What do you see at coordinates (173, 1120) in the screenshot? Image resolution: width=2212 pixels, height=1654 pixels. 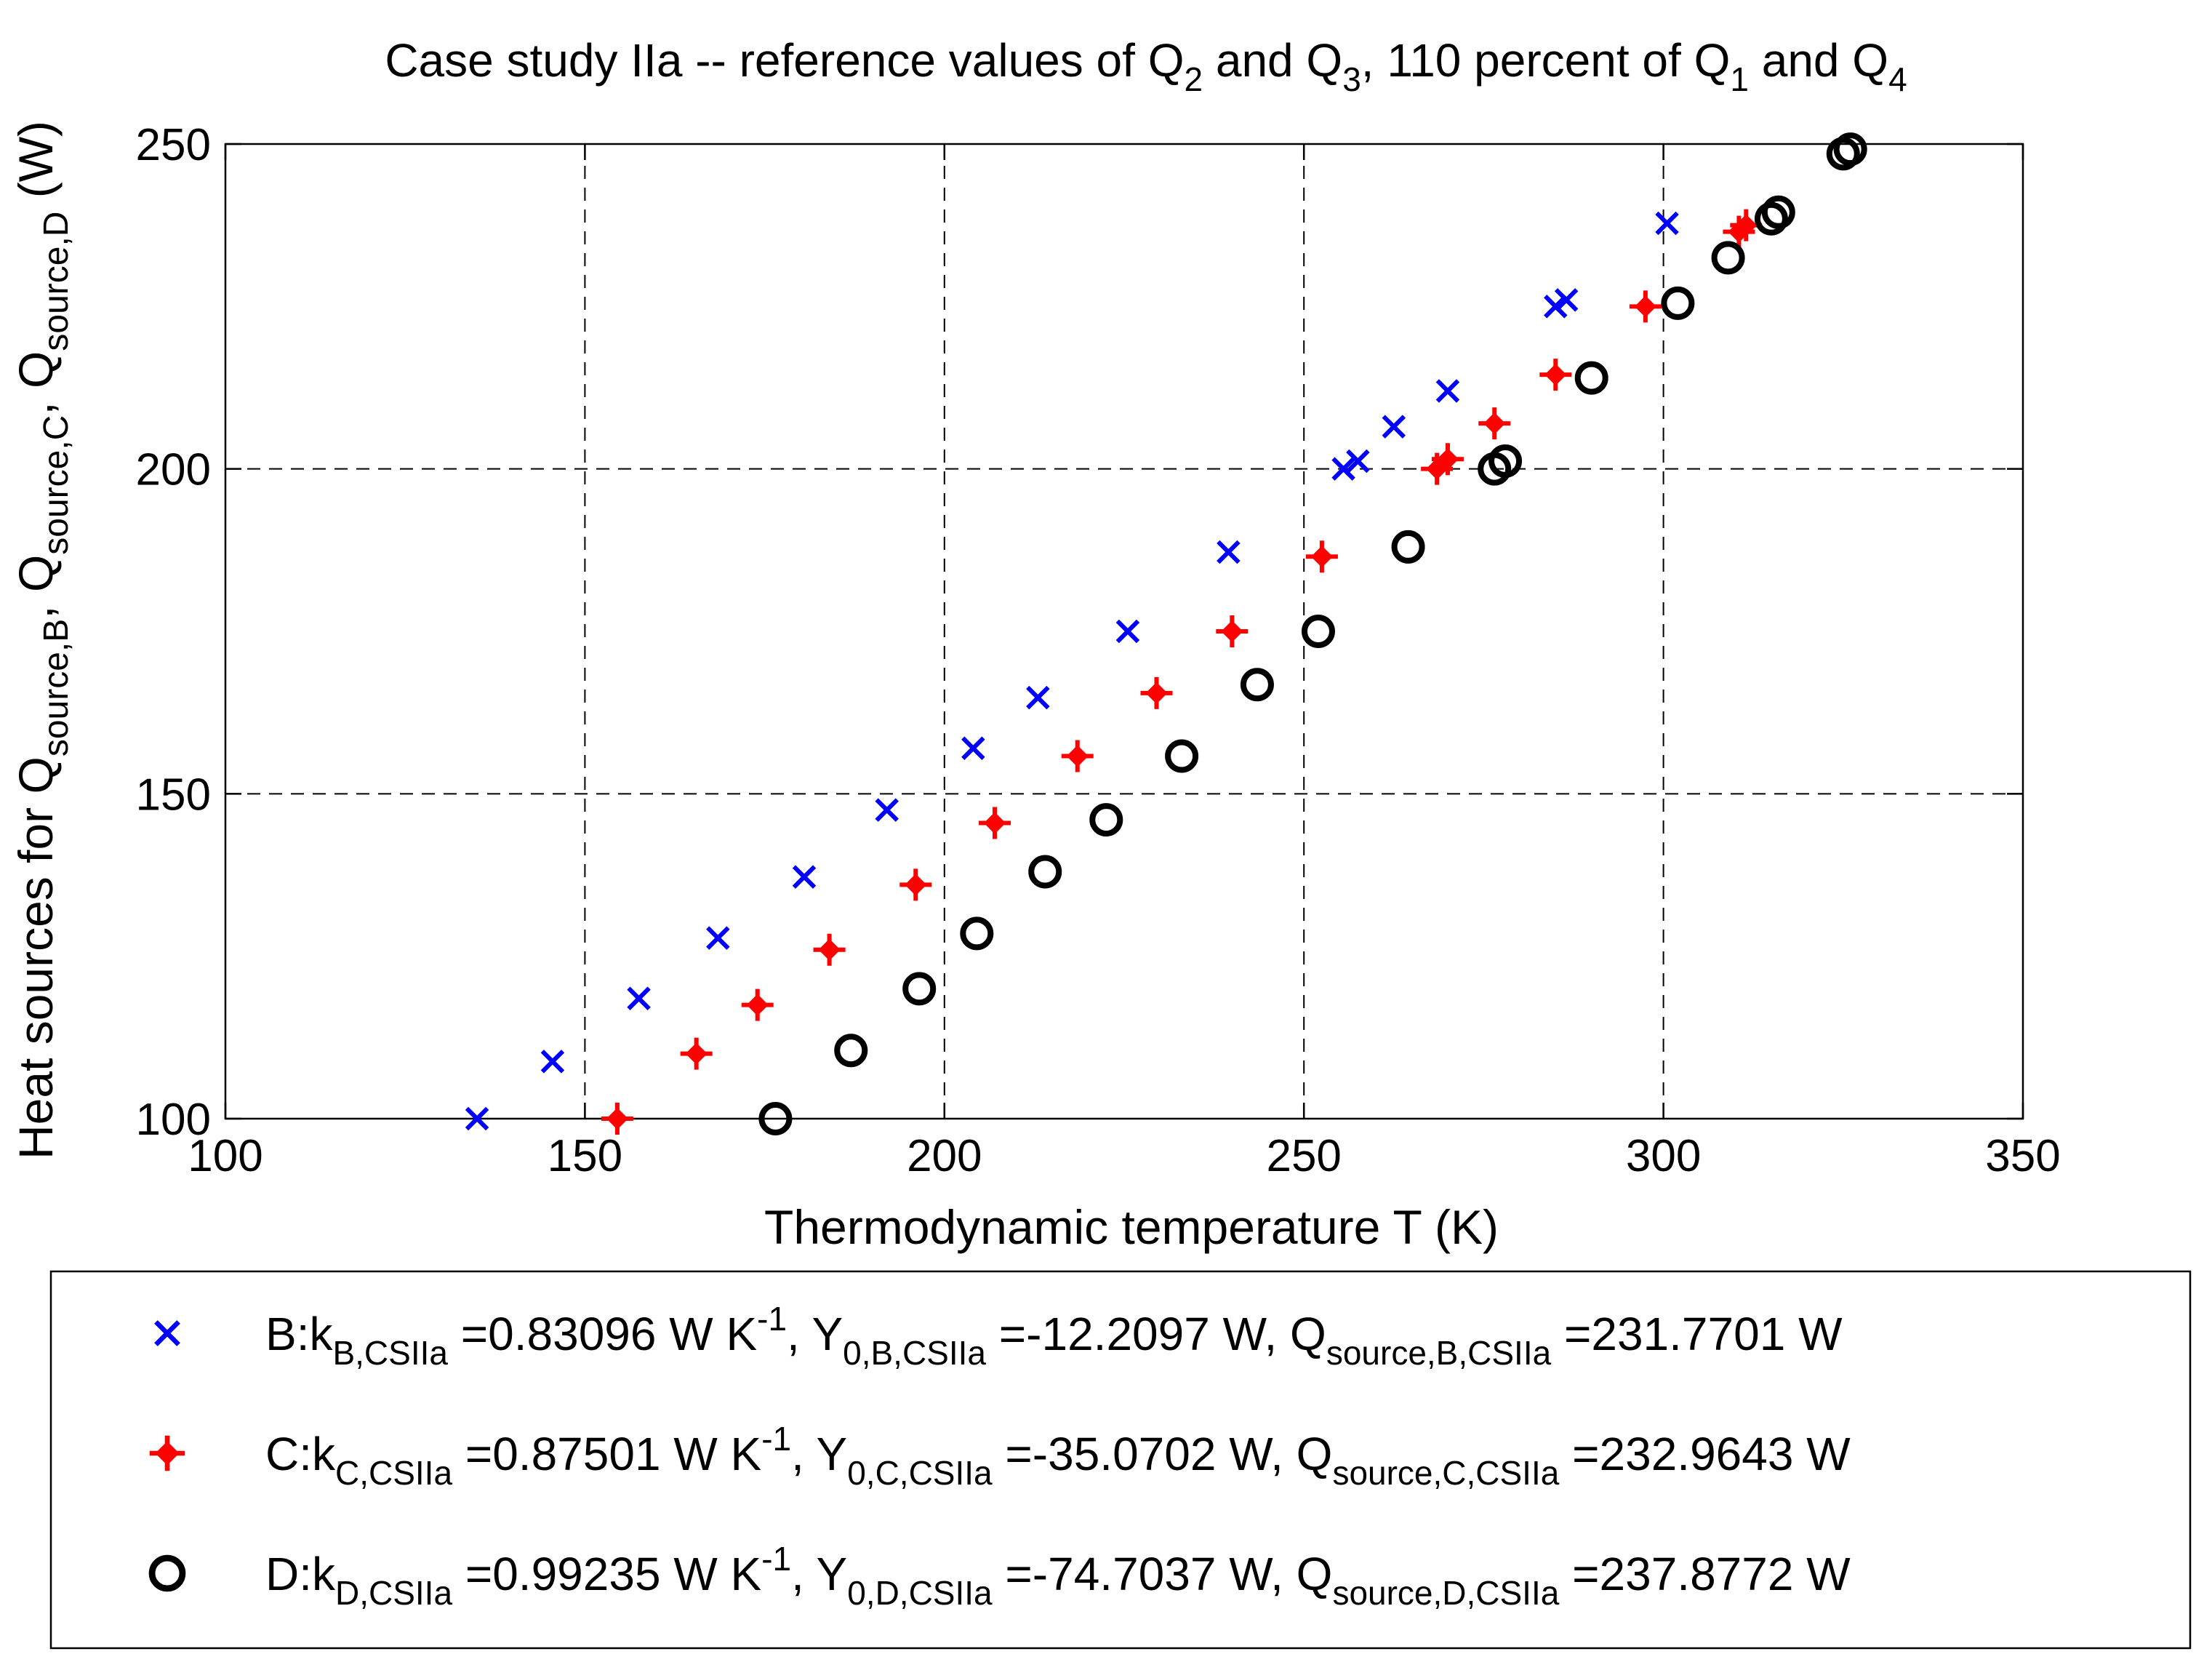 I see `y-tick-label: 100` at bounding box center [173, 1120].